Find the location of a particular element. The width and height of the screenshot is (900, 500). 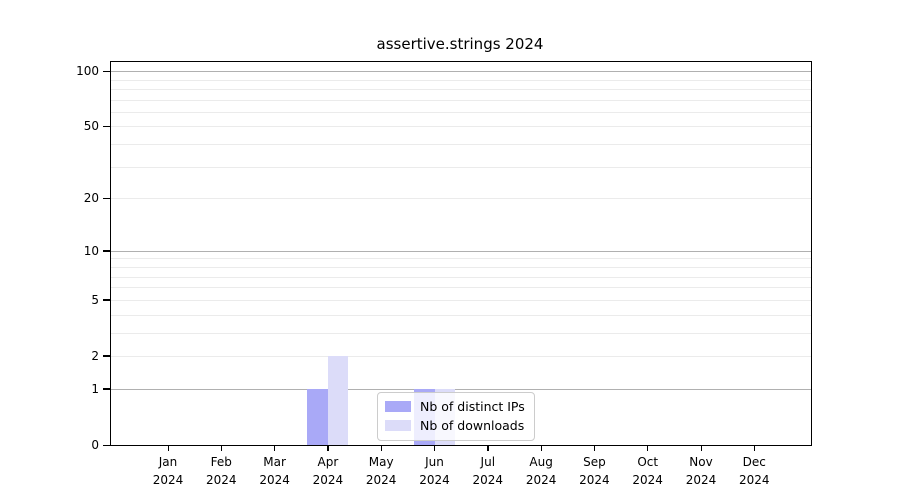

bar-downloads-apr is located at coordinates (338, 400).